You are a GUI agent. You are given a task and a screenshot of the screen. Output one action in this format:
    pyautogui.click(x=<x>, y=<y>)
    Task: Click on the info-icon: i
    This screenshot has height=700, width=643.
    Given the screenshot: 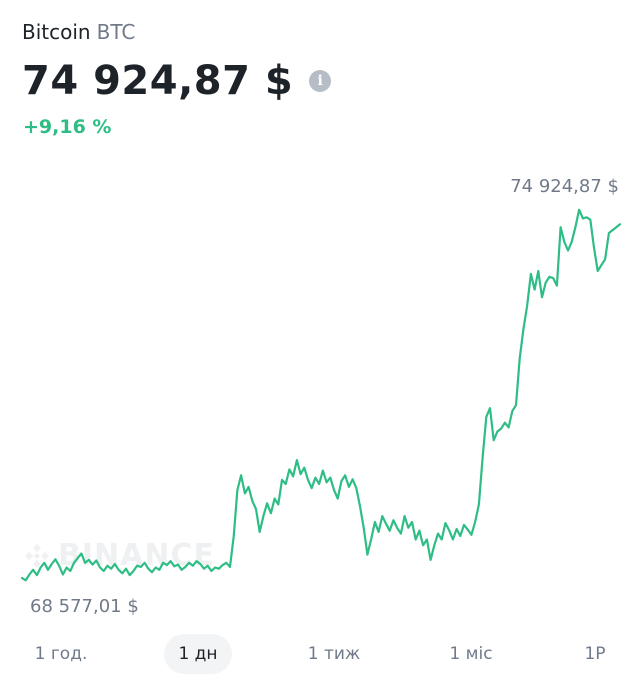 What is the action you would take?
    pyautogui.click(x=320, y=81)
    